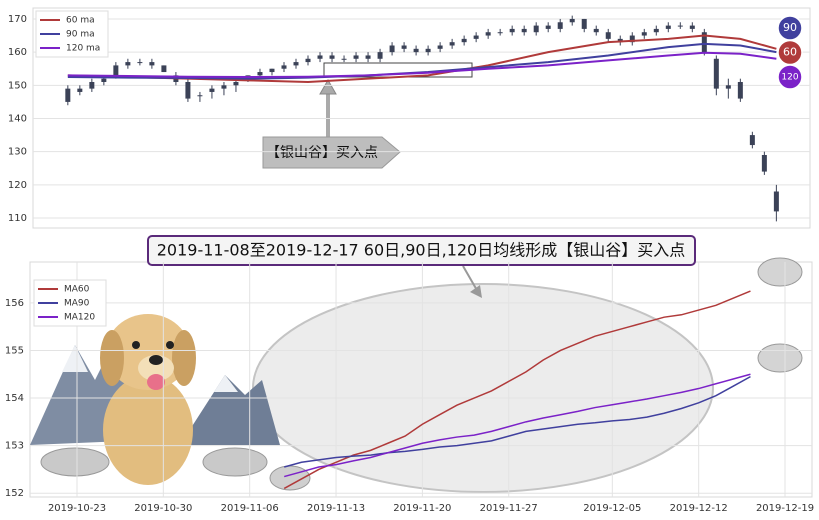  I want to click on x-tick-label: 2019-11-20, so click(422, 508).